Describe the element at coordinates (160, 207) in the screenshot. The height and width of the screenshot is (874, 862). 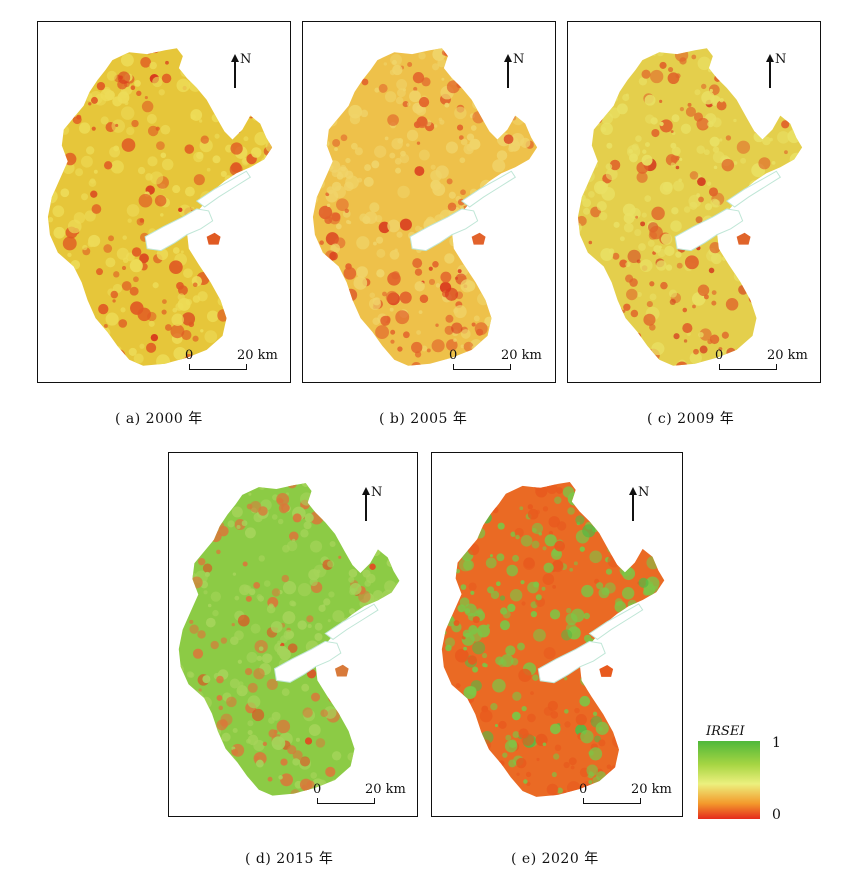
I see `irsei-map-2000` at that location.